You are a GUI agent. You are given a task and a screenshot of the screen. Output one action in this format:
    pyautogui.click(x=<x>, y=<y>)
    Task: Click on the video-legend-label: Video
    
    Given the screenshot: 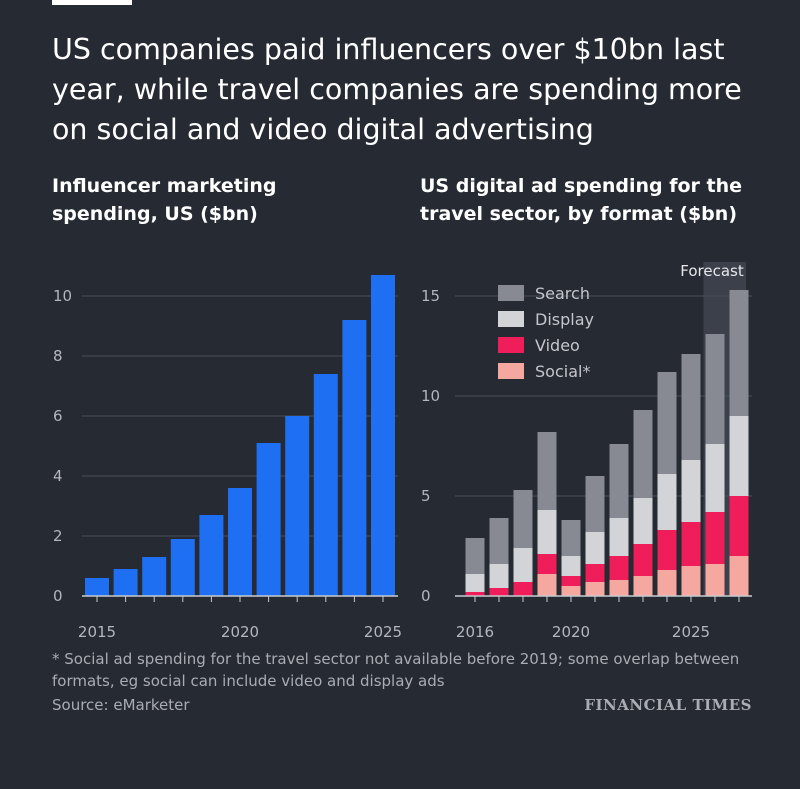 What is the action you would take?
    pyautogui.click(x=557, y=345)
    